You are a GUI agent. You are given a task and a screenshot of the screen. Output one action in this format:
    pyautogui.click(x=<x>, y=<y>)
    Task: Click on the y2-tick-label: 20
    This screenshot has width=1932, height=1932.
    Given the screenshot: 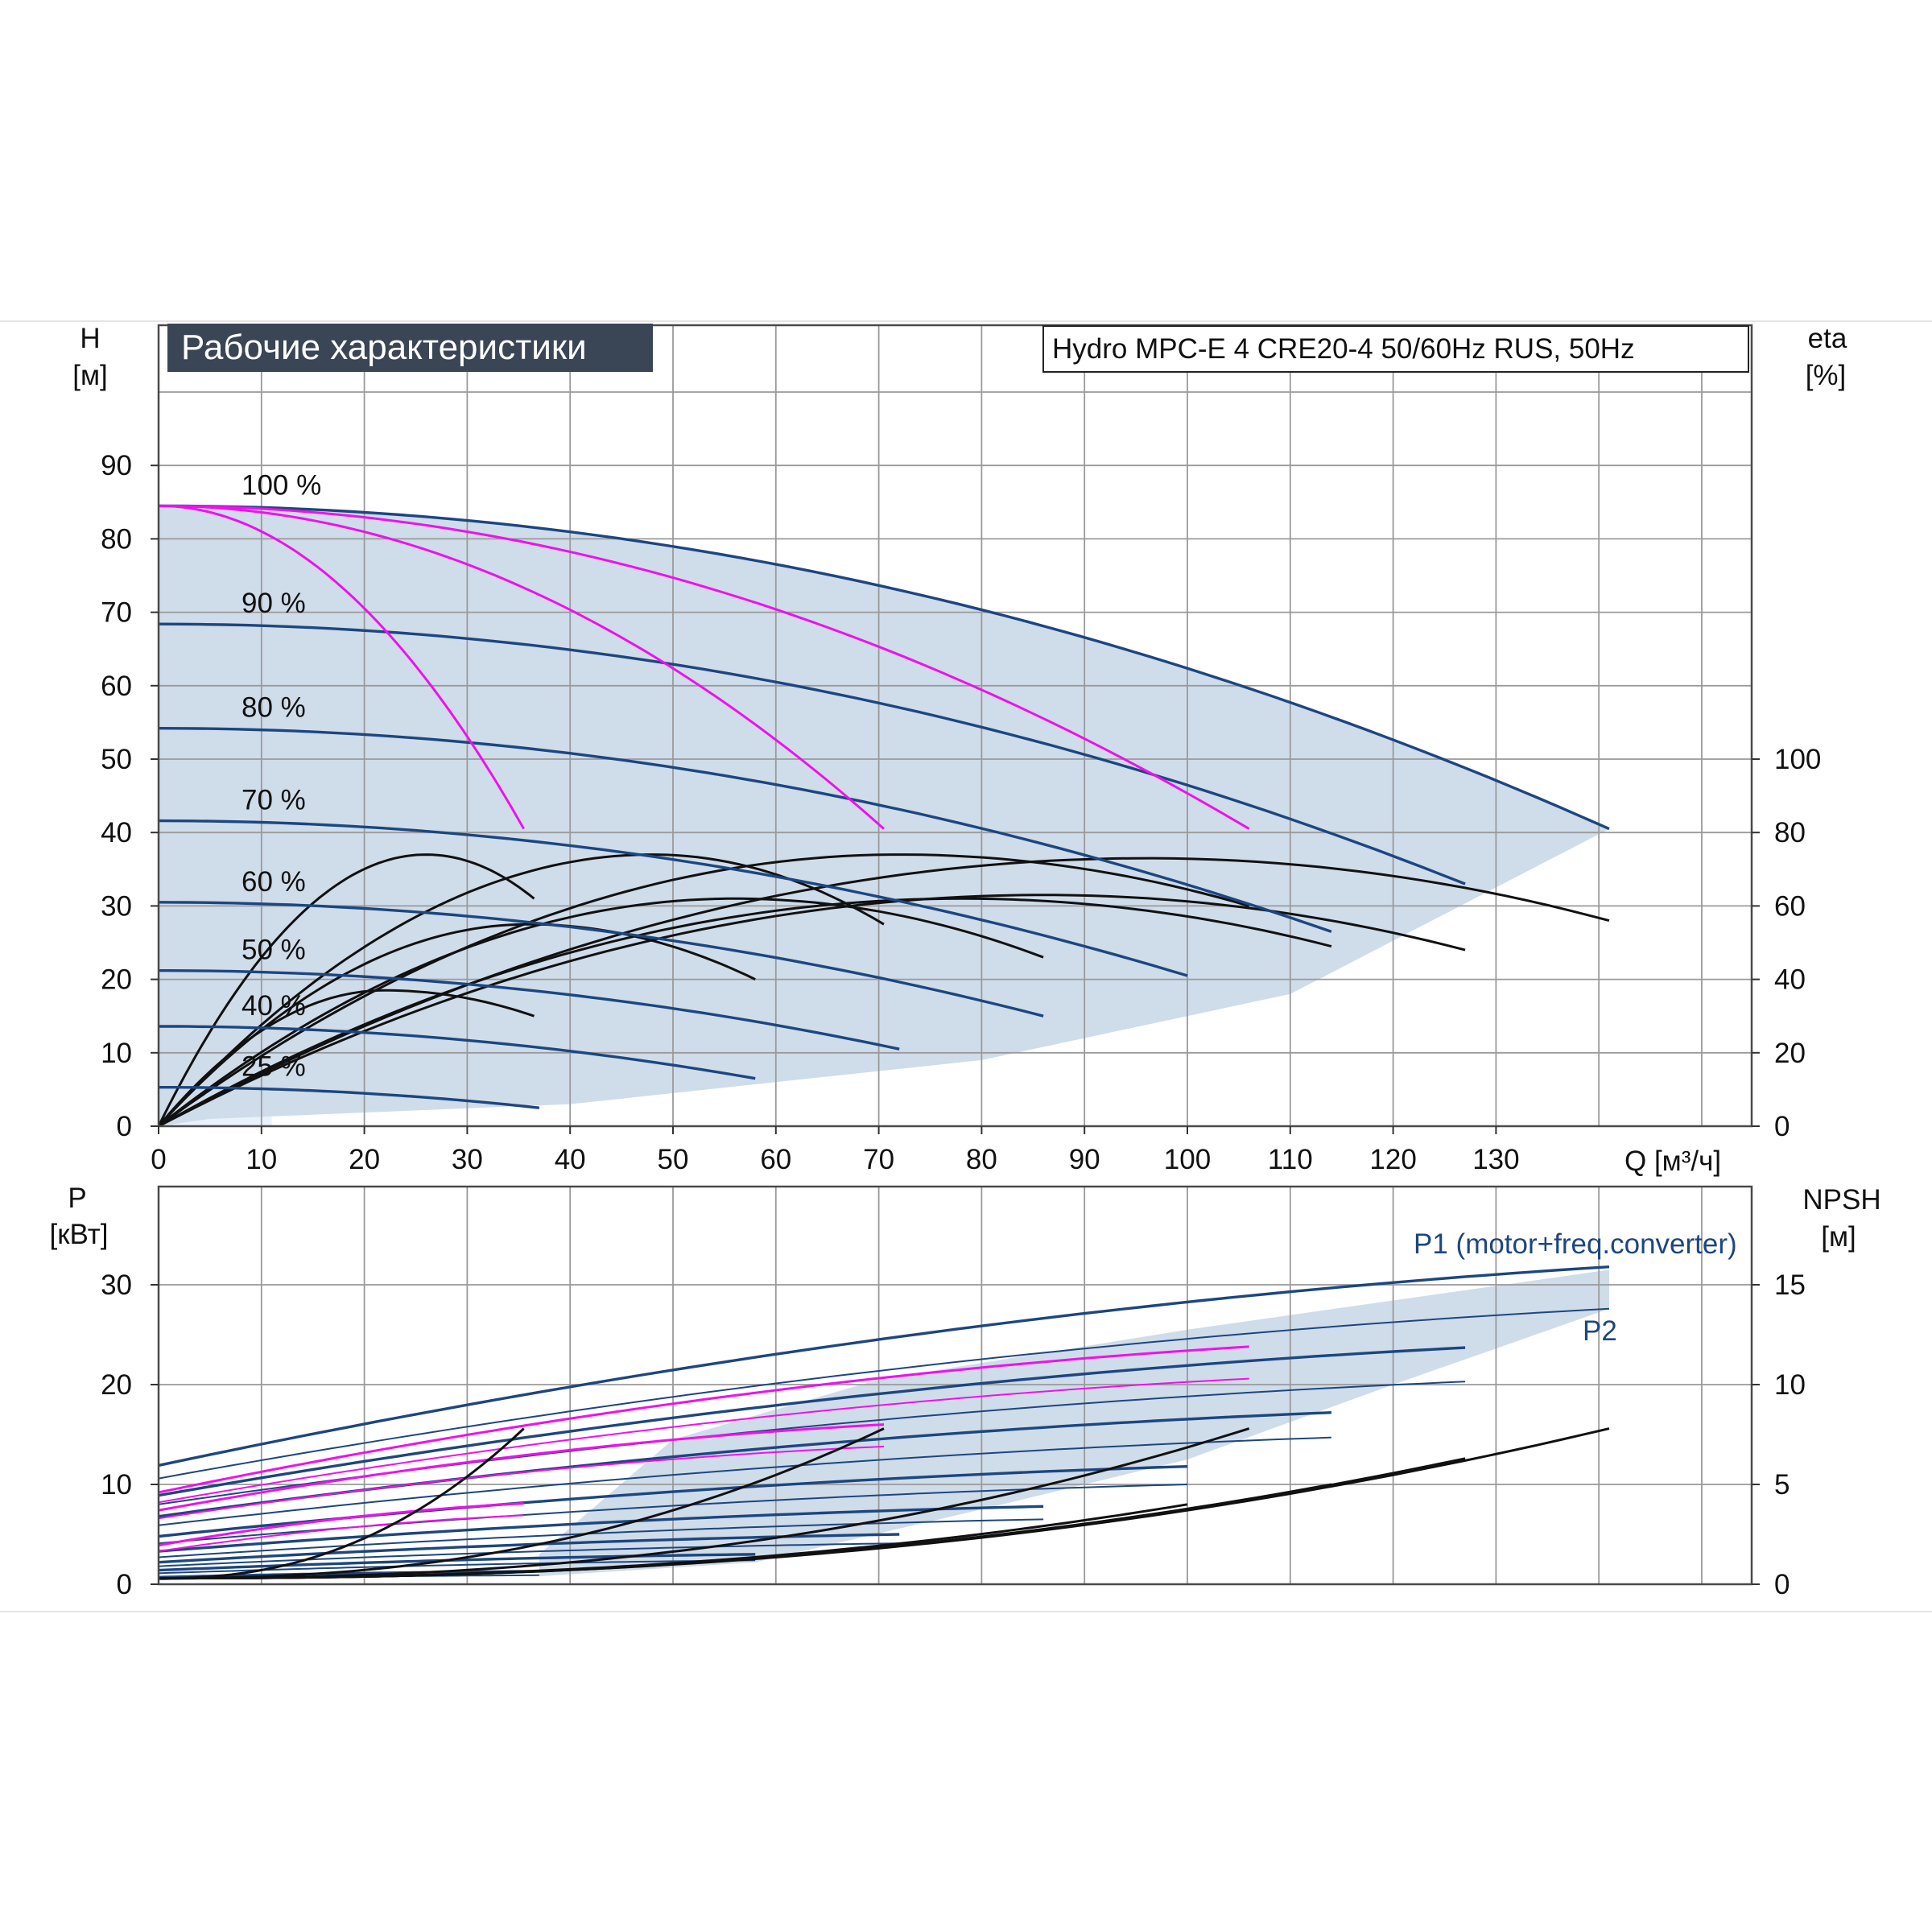 What is the action you would take?
    pyautogui.click(x=1790, y=1053)
    